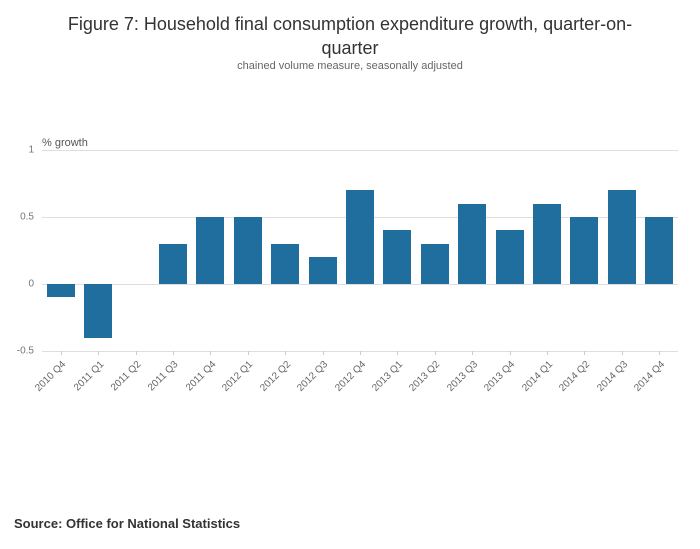 This screenshot has height=549, width=700. Describe the element at coordinates (25, 351) in the screenshot. I see `y-tick-label: -0.5` at that location.